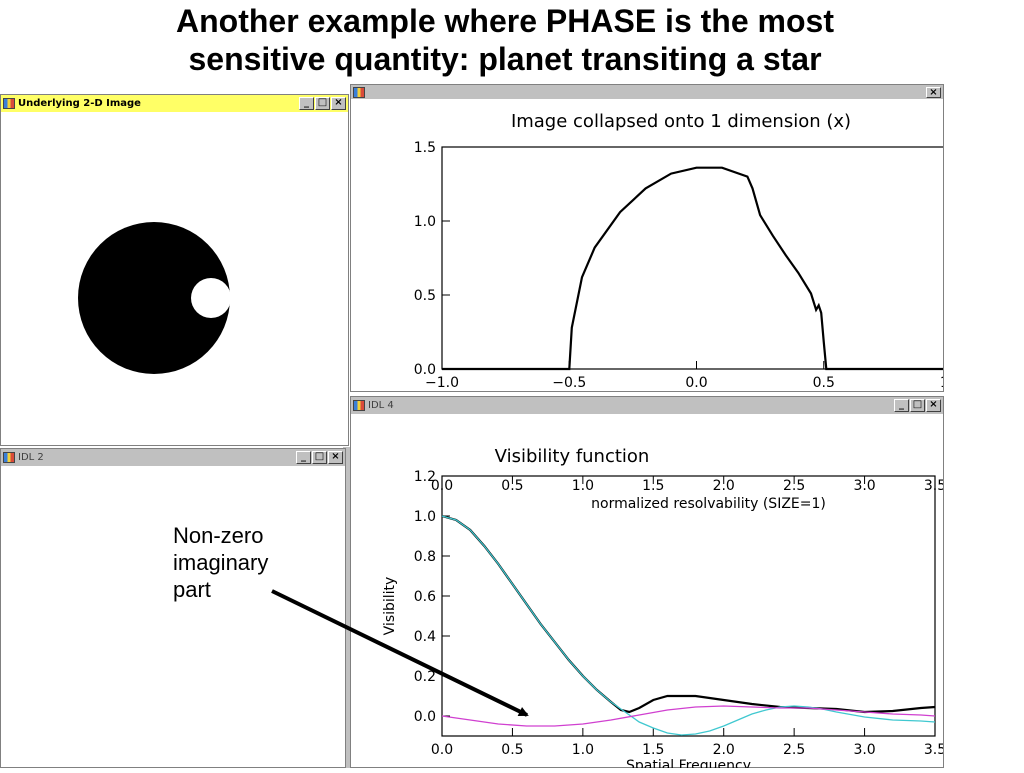  Describe the element at coordinates (572, 456) in the screenshot. I see `chart-title: Visibility function` at that location.